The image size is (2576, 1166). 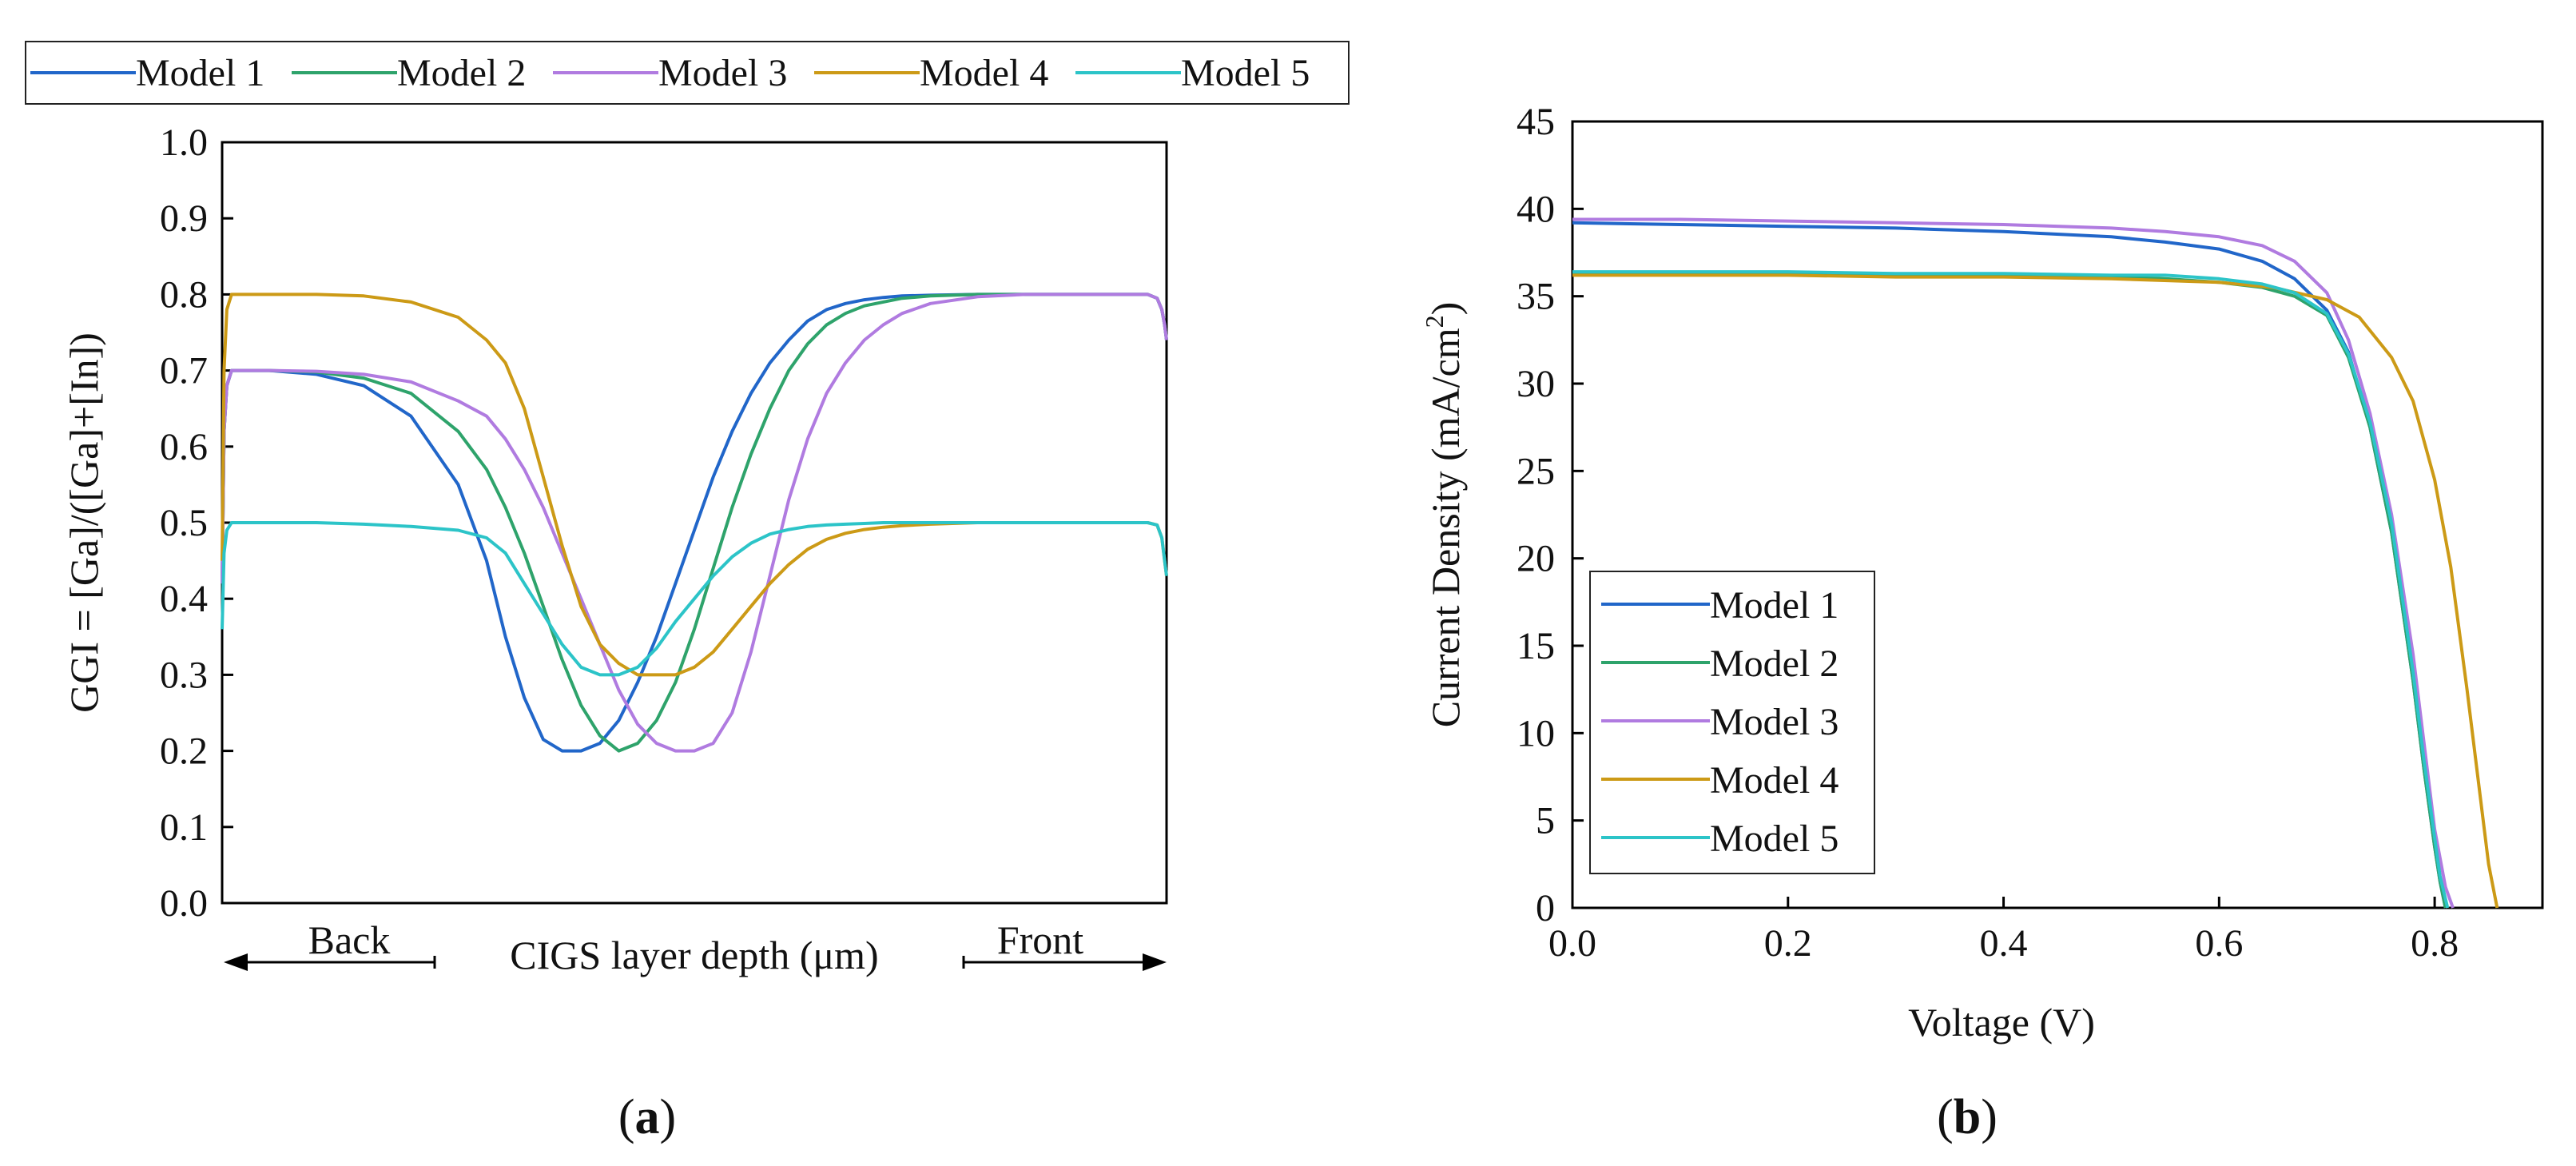 What do you see at coordinates (1536, 384) in the screenshot?
I see `chart-b-ytick-label: 30` at bounding box center [1536, 384].